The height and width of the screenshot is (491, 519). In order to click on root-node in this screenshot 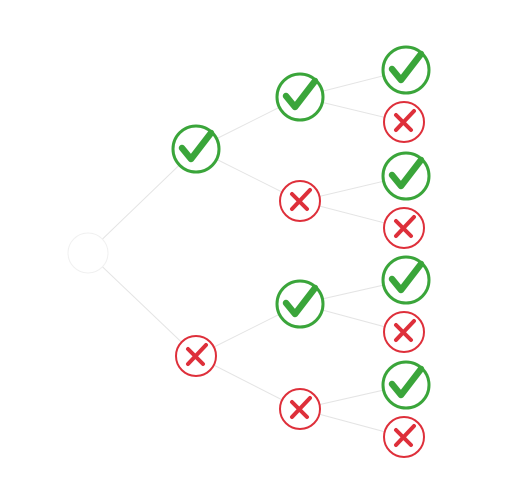, I will do `click(88, 253)`.